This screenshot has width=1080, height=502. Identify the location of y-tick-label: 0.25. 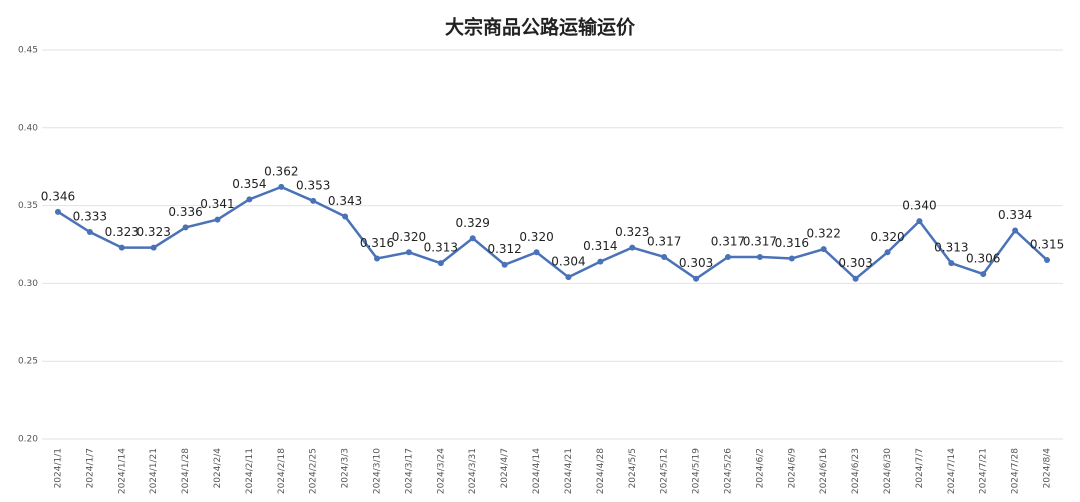
(28, 362).